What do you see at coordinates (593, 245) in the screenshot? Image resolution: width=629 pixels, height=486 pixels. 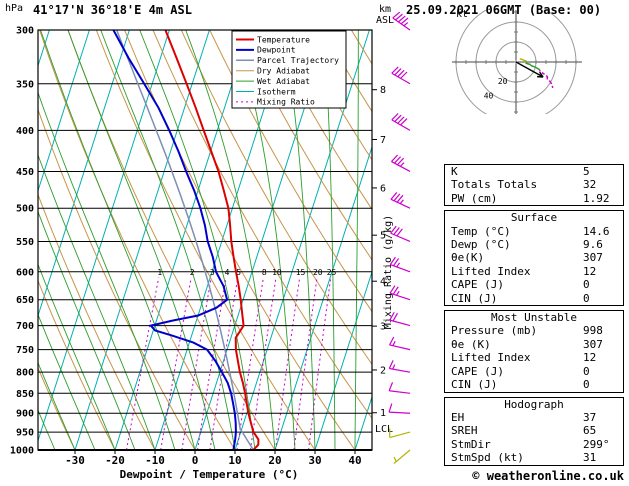 I see `stat-value: 9.6` at bounding box center [593, 245].